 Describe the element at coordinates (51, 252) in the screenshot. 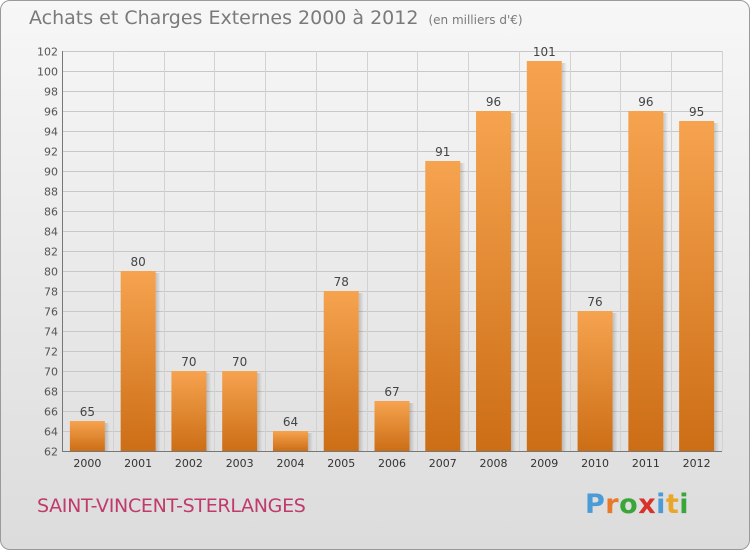

I see `y-tick-label: 82` at that location.